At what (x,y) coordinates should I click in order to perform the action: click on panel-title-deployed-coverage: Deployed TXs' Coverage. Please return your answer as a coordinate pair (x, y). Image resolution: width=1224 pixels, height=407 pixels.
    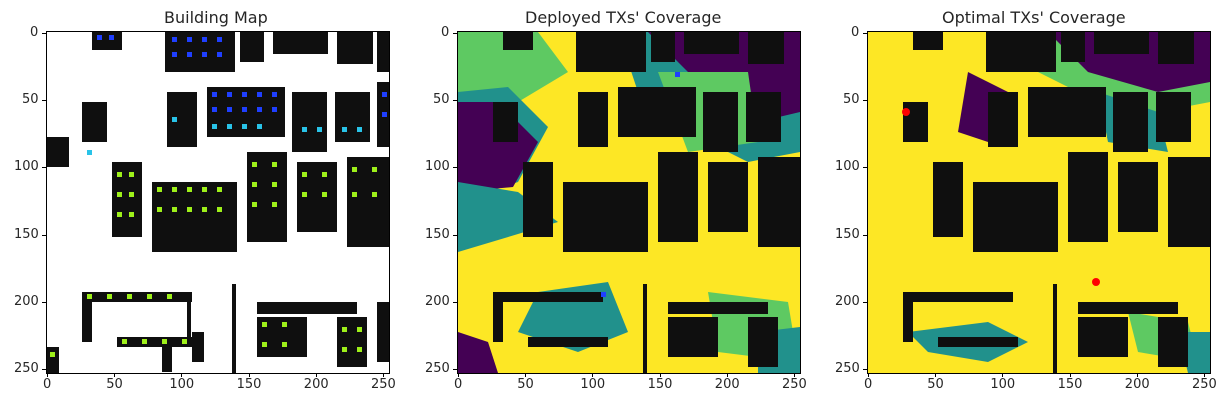
    Looking at the image, I should click on (623, 17).